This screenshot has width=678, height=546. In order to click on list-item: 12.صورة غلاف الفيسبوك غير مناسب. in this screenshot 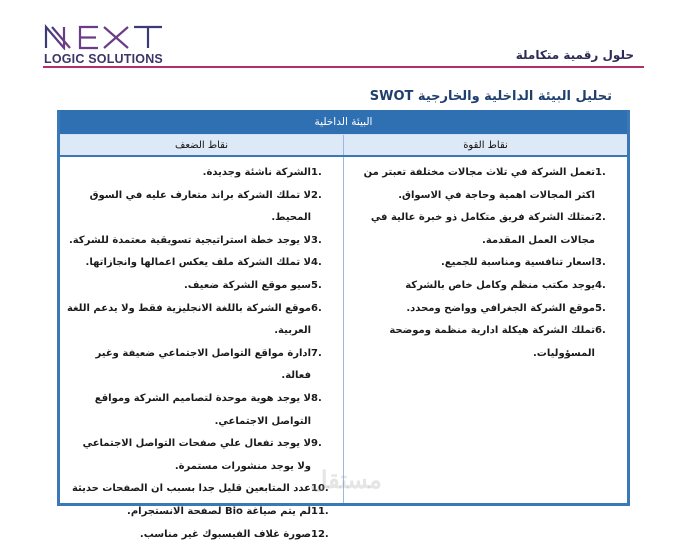, I will do `click(199, 535)`.